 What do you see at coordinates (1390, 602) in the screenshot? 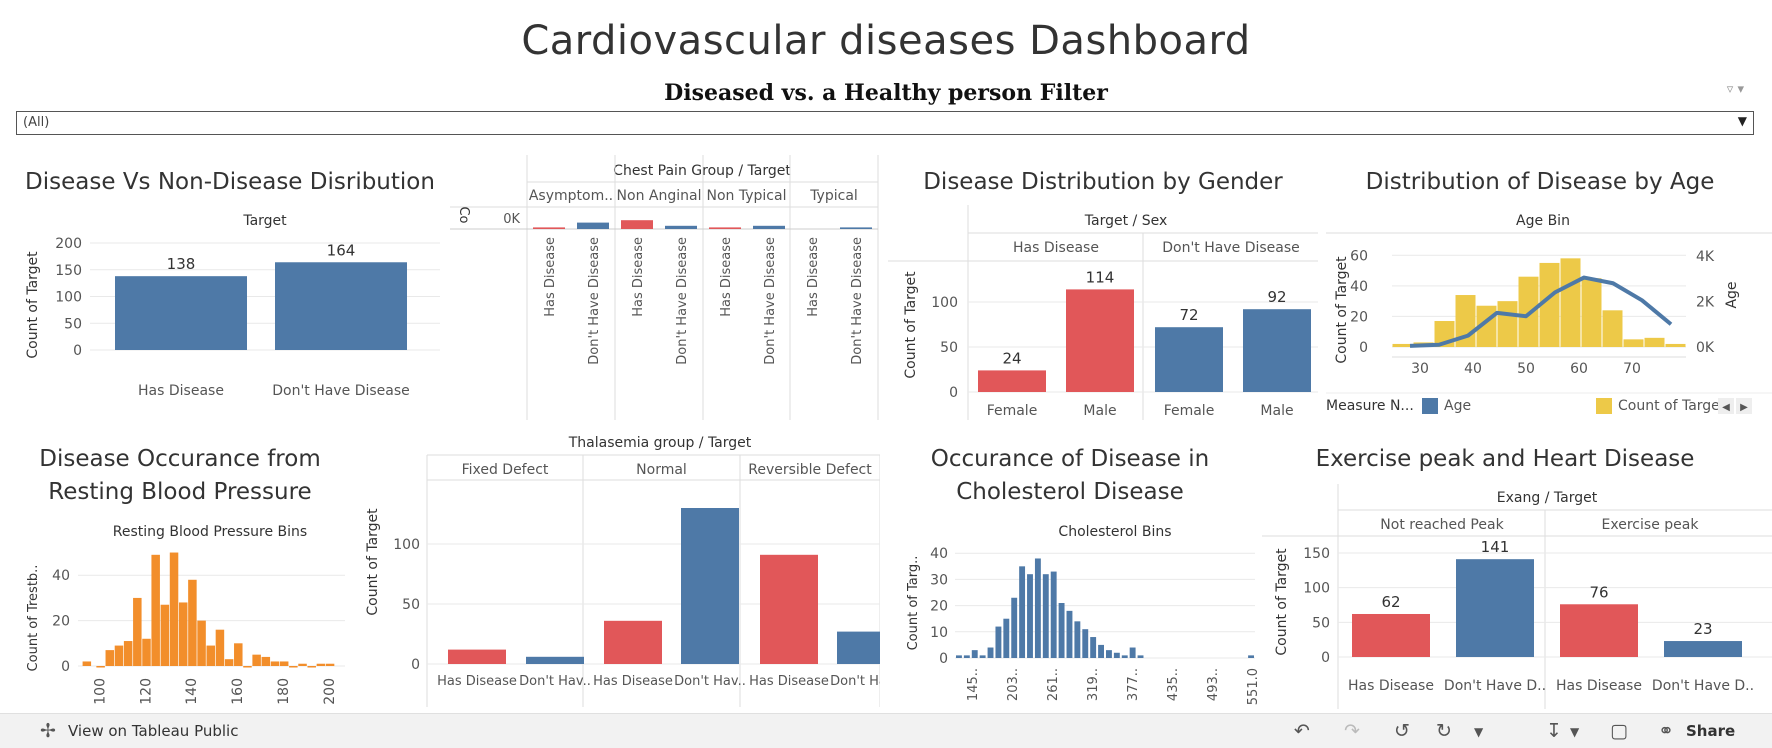
I see `bar-data-label: 62` at bounding box center [1390, 602].